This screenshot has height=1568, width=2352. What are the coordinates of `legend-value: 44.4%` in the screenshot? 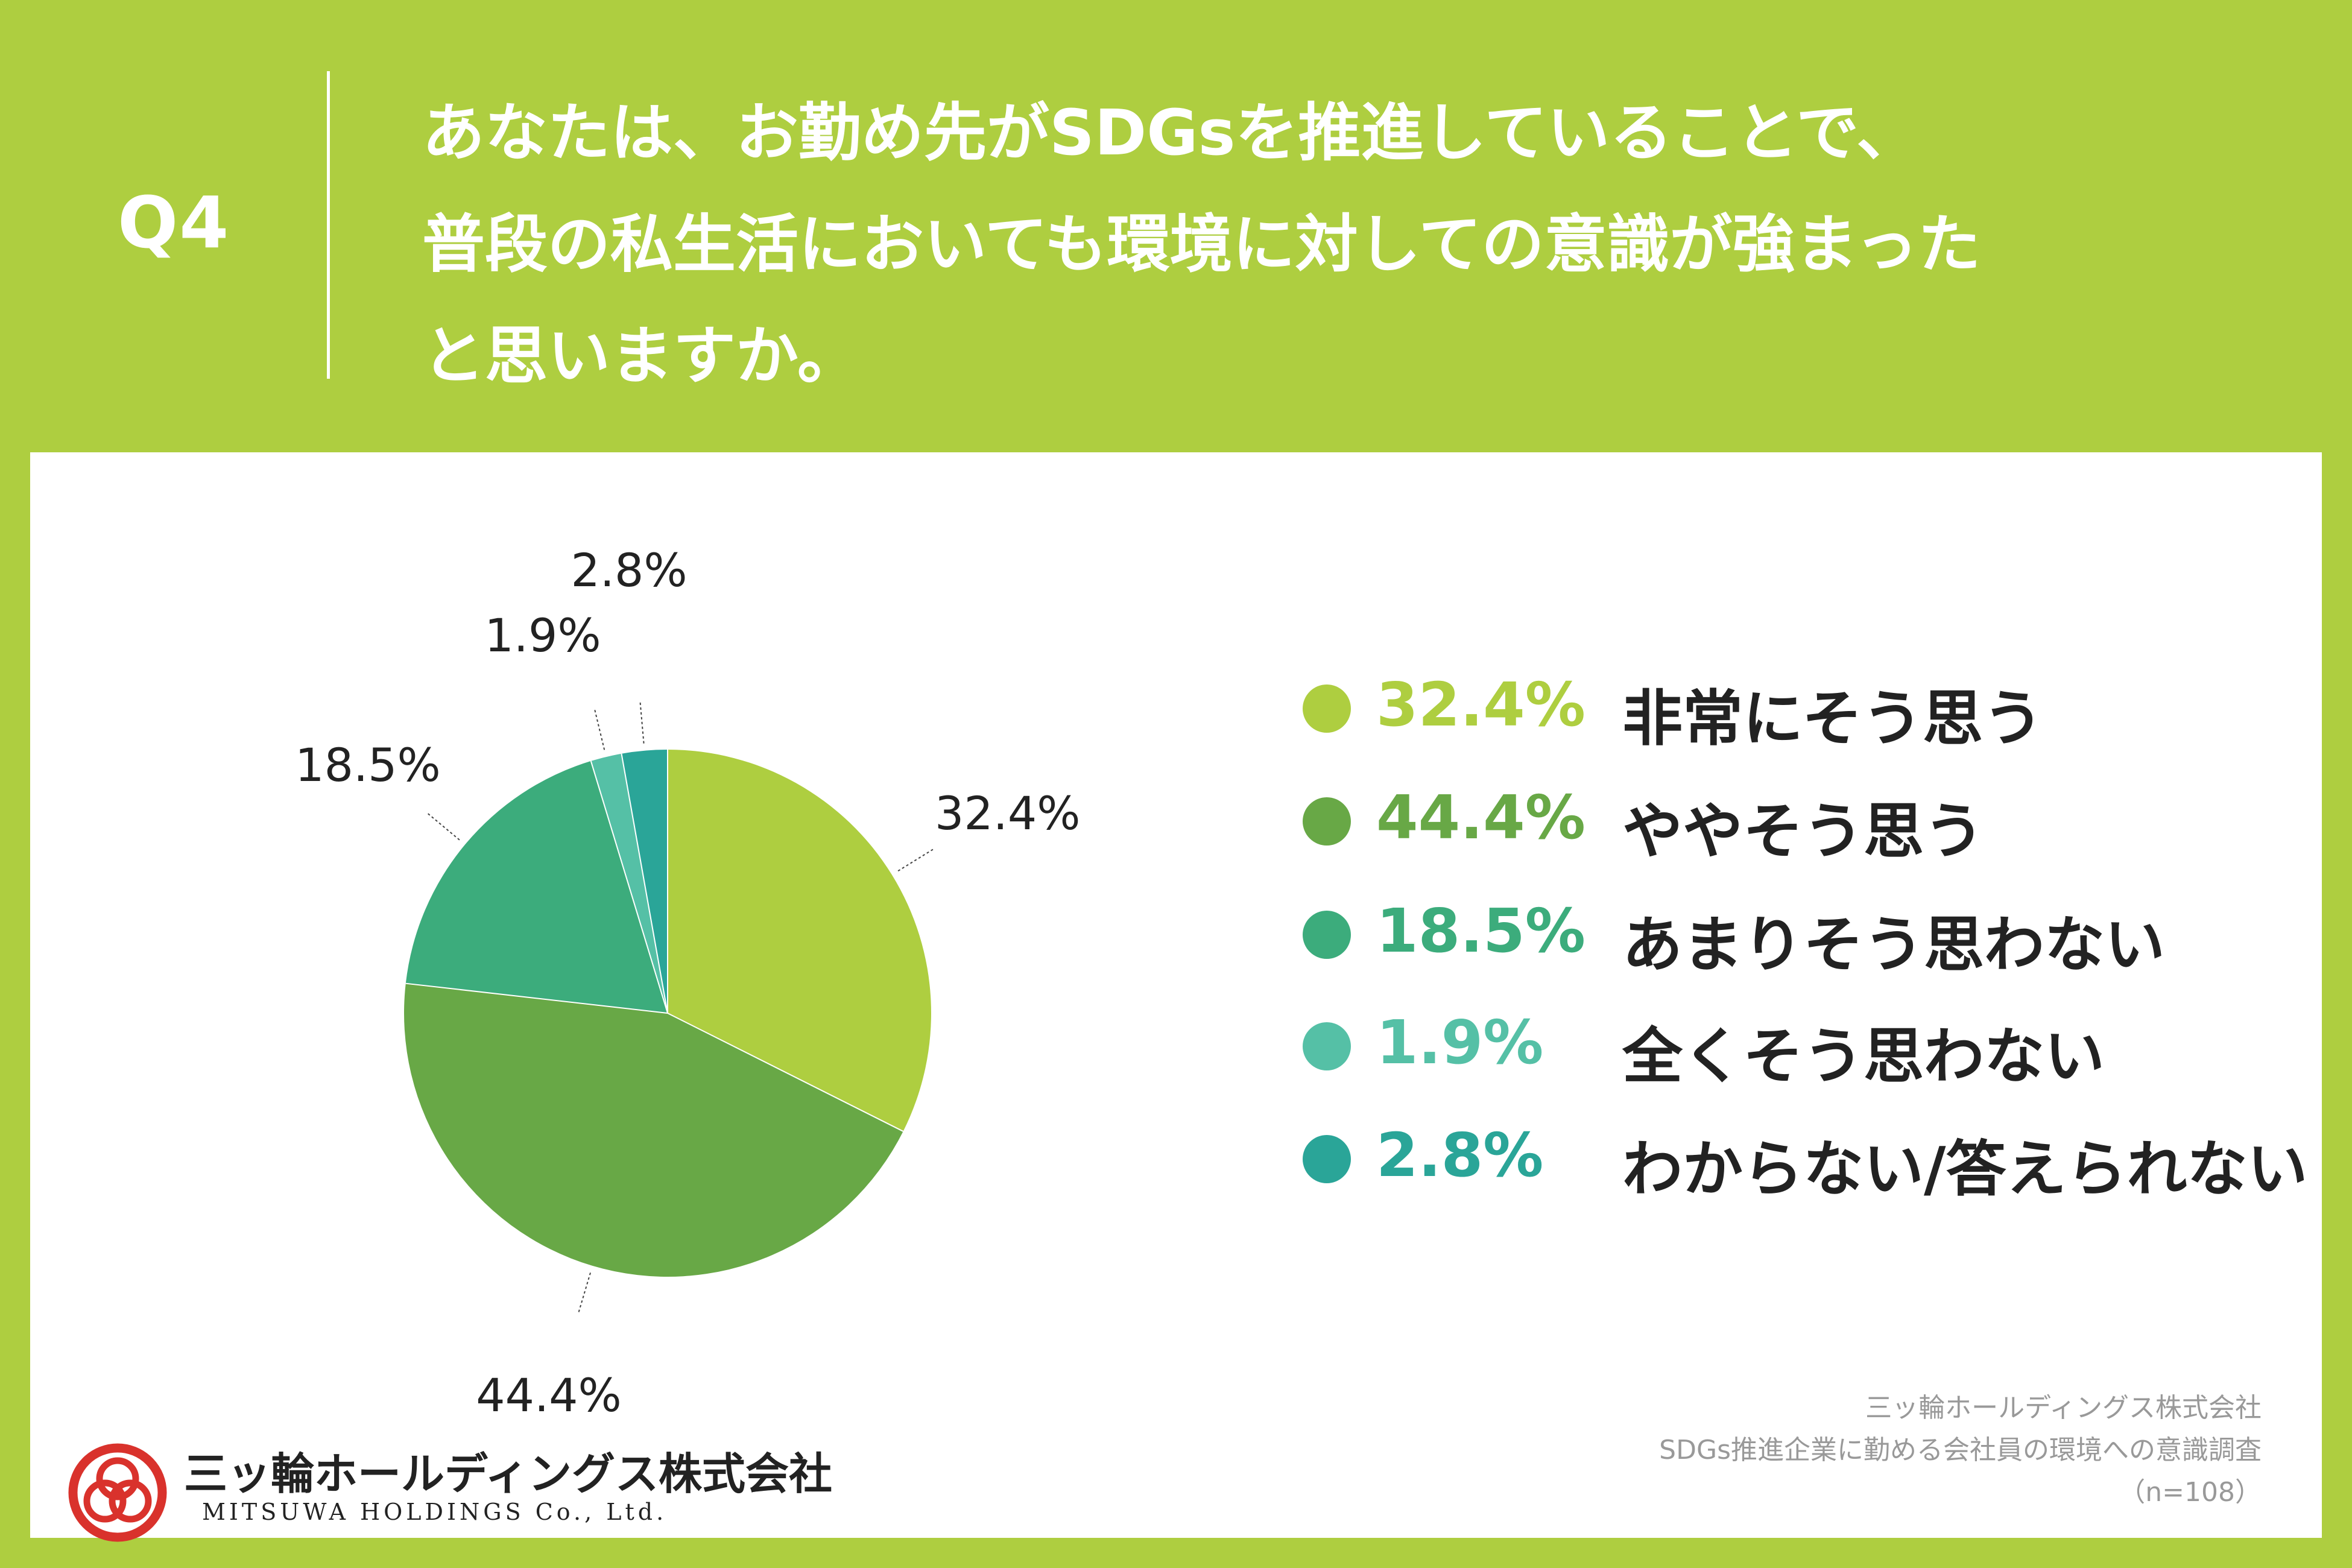 It's located at (1480, 817).